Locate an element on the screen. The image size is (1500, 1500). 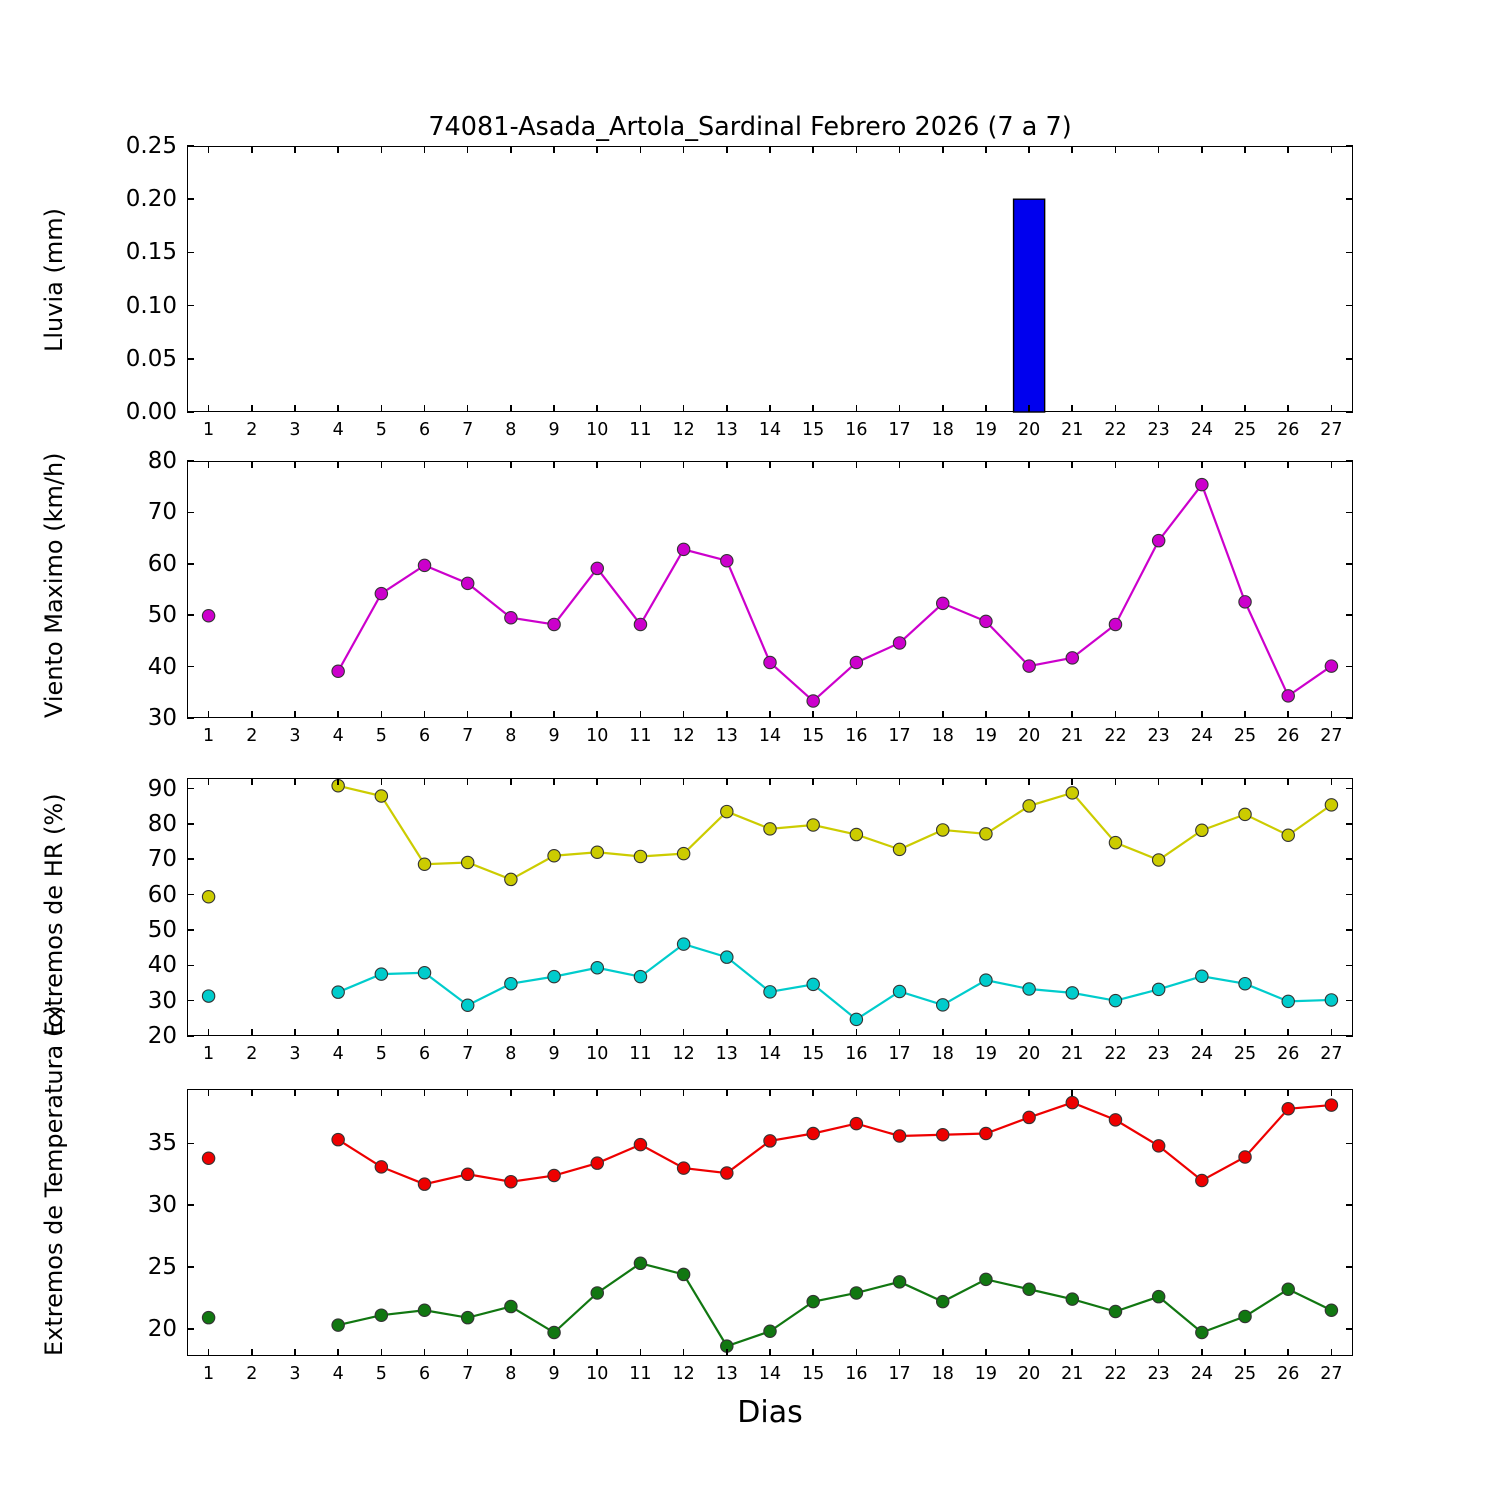
x-tick-label: 8 is located at coordinates (511, 1054).